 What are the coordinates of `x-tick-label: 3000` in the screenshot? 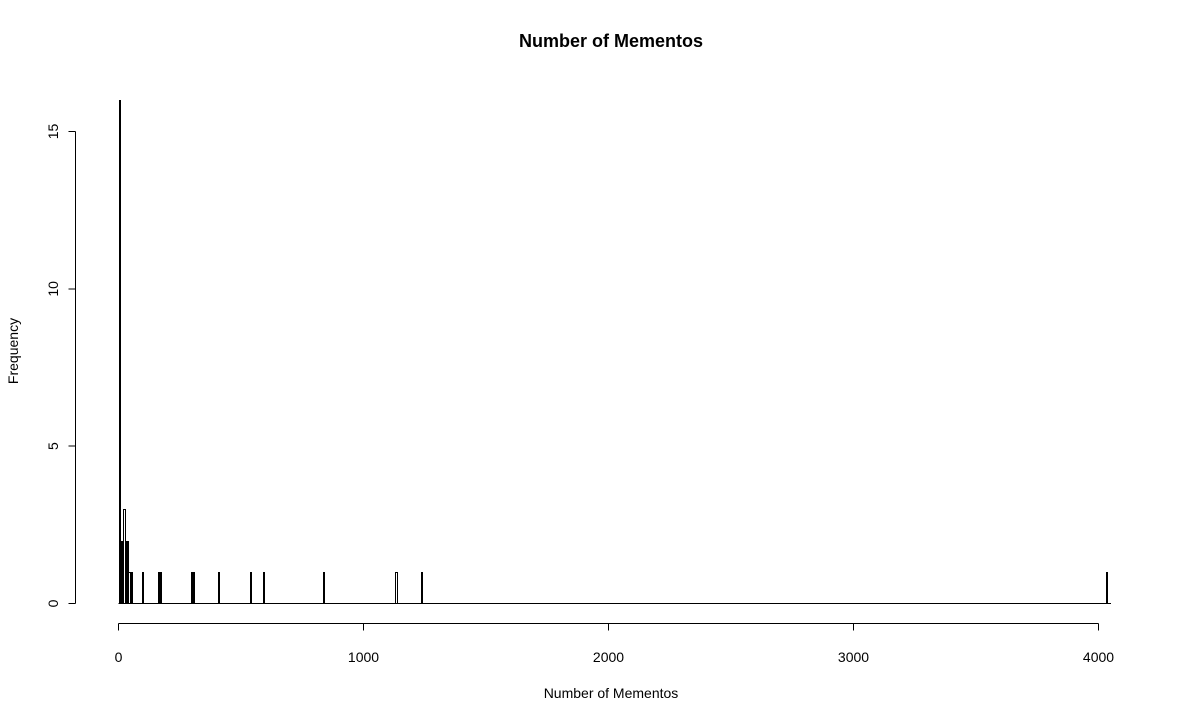 It's located at (853, 657).